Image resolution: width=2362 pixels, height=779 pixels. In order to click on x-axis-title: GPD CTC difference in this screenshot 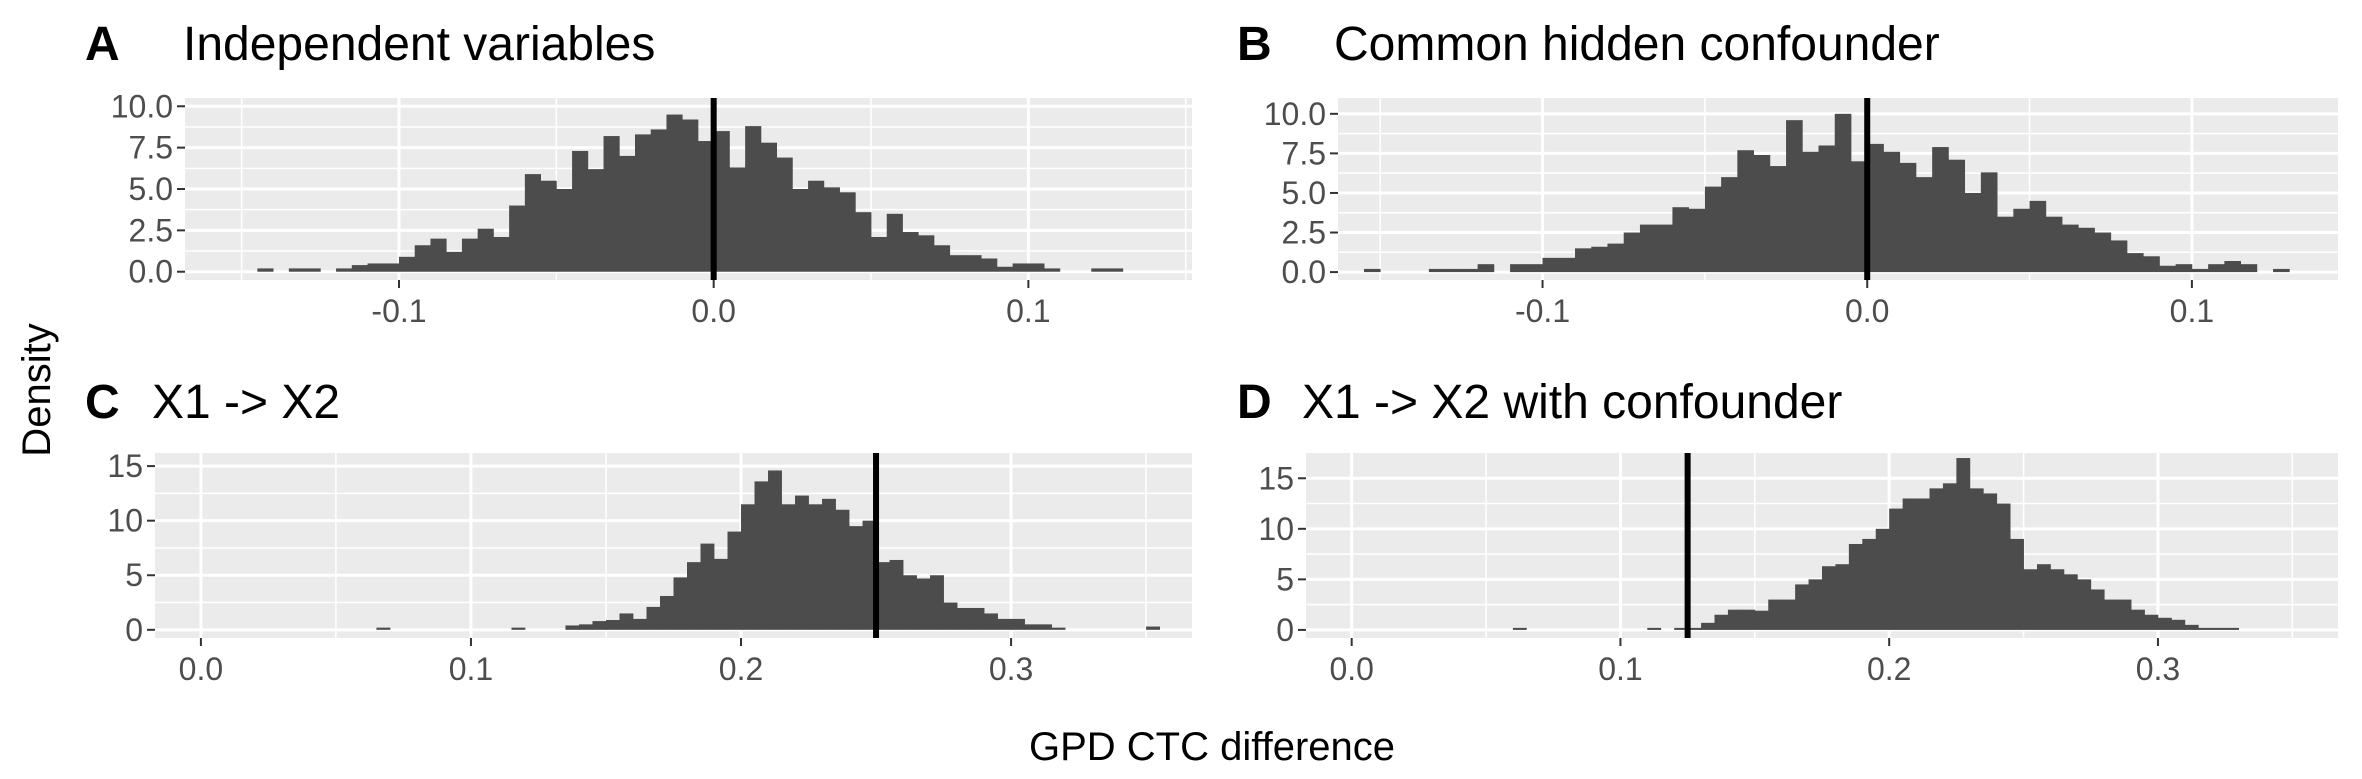, I will do `click(1212, 747)`.